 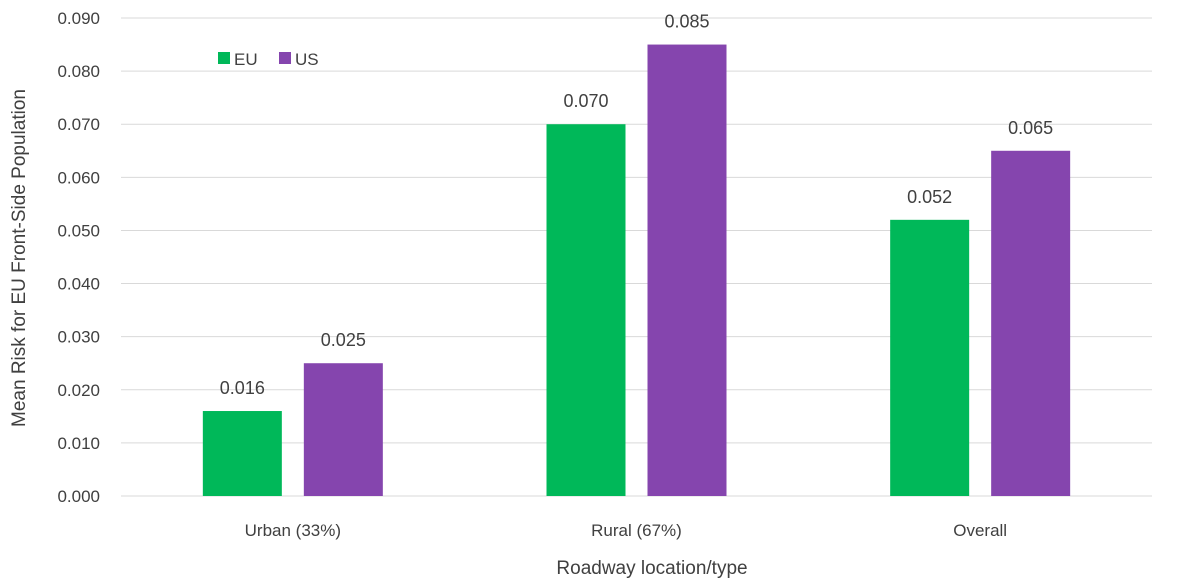 What do you see at coordinates (242, 388) in the screenshot?
I see `data-label-eu: 0.016` at bounding box center [242, 388].